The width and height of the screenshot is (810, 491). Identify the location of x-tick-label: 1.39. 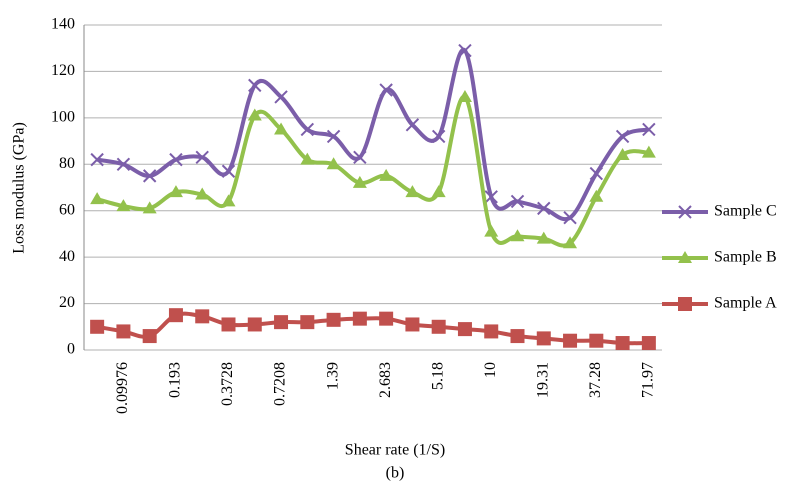
(332, 376).